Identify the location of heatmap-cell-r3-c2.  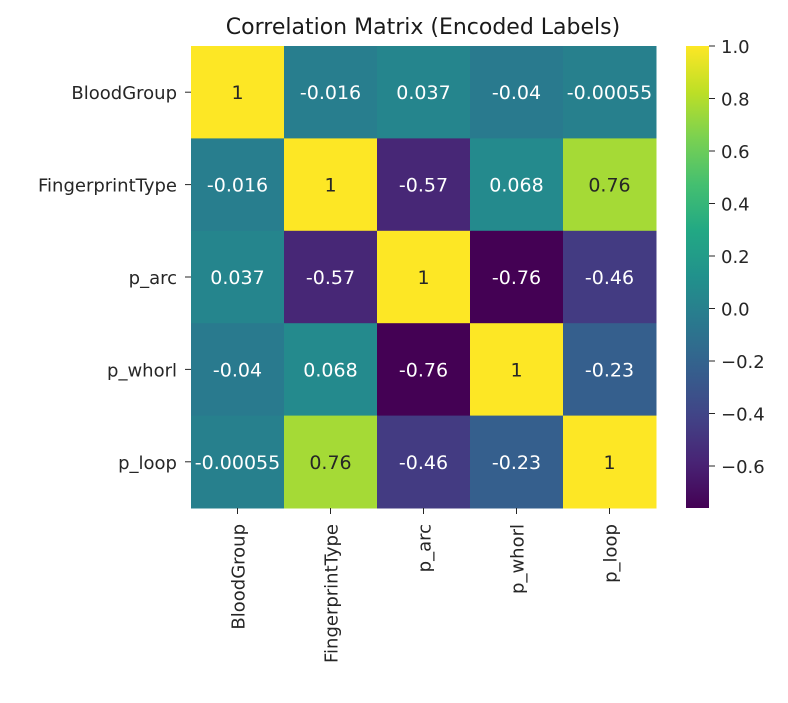
(424, 370).